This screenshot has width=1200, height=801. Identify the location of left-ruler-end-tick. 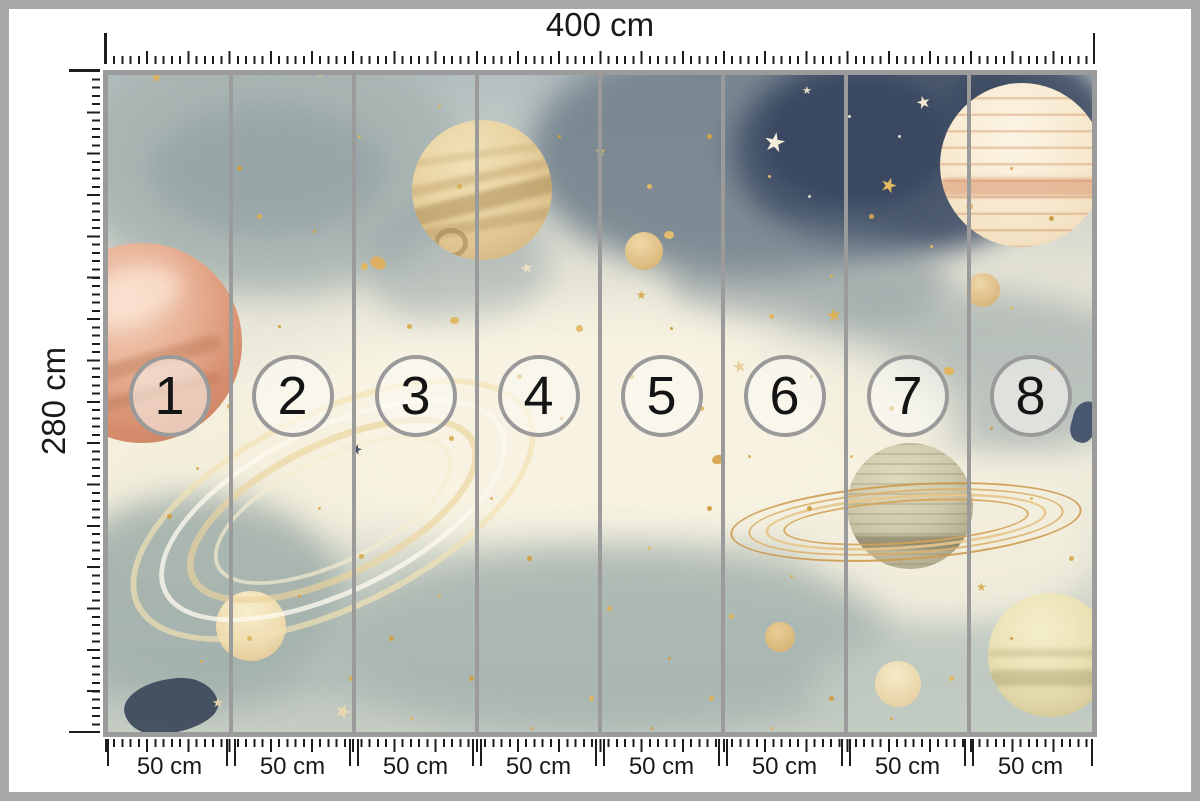
(84, 731).